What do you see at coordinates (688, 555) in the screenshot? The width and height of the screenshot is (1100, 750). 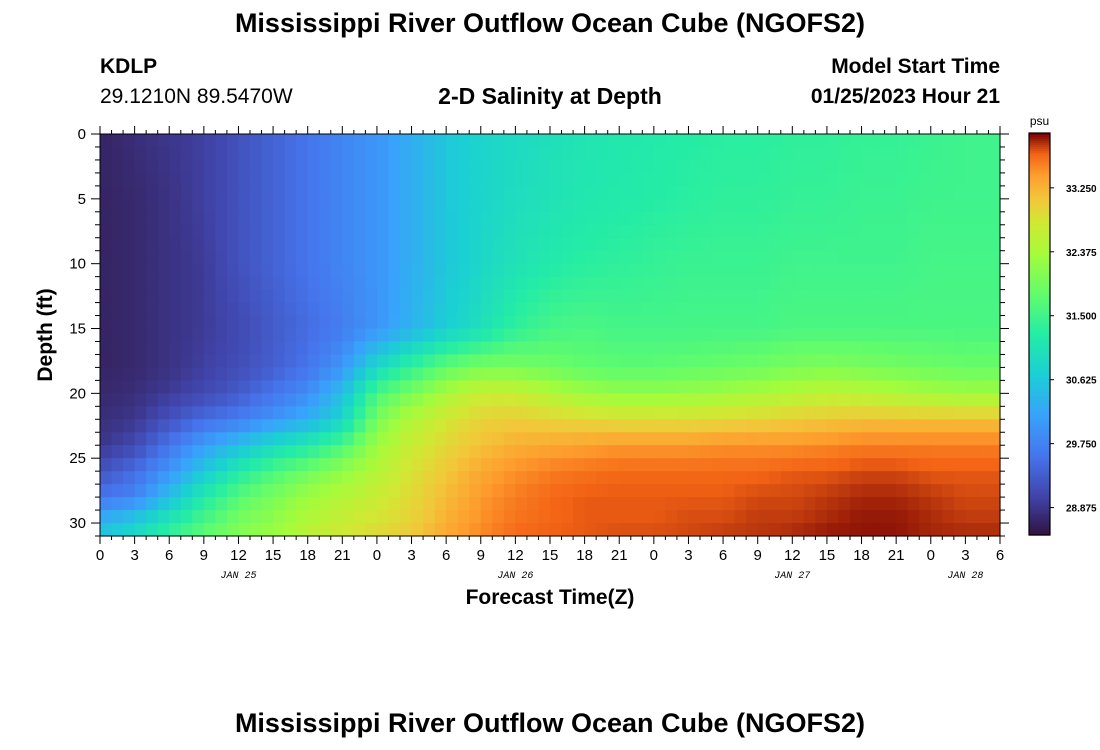 I see `x-tick-label: 3` at bounding box center [688, 555].